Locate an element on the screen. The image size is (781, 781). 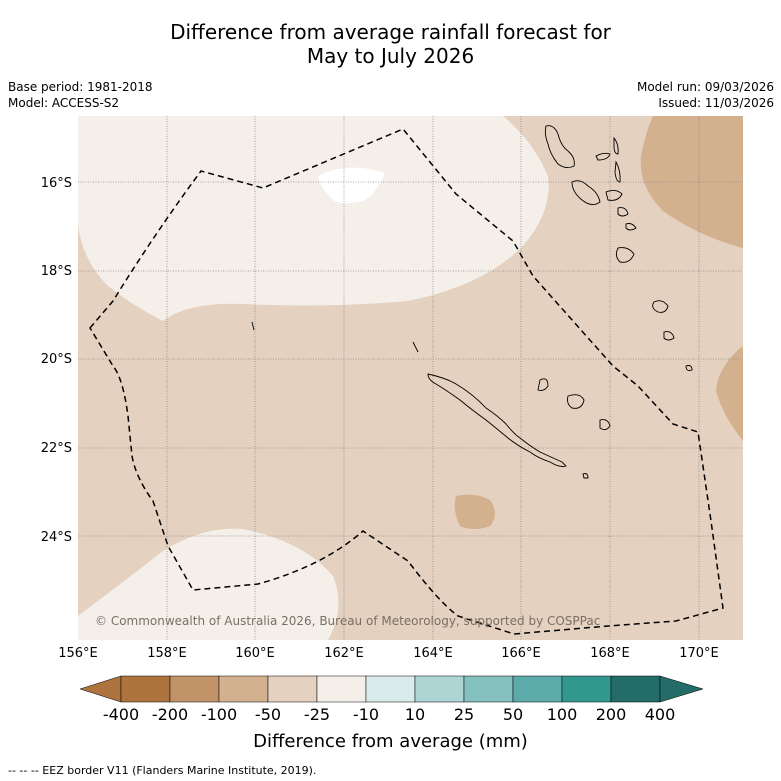
lon-label-158e: 158°E is located at coordinates (167, 653).